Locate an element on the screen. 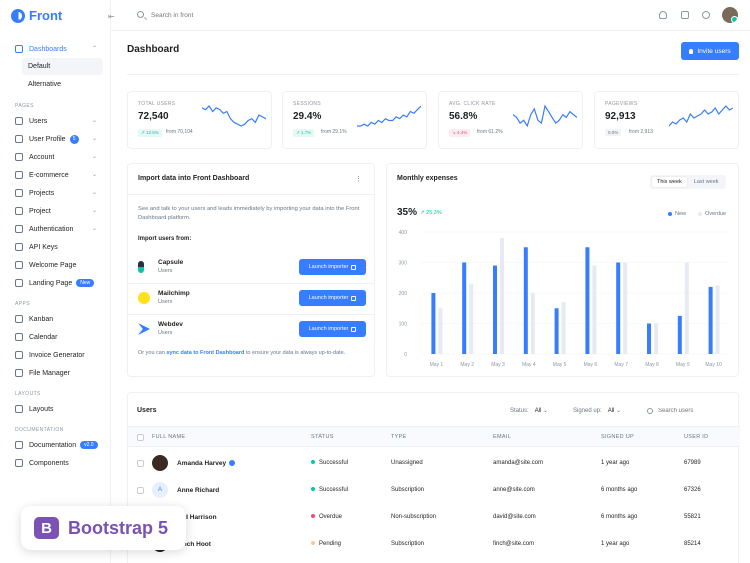  sidebar-item-documentation: Documentation v2.0 is located at coordinates (55, 445).